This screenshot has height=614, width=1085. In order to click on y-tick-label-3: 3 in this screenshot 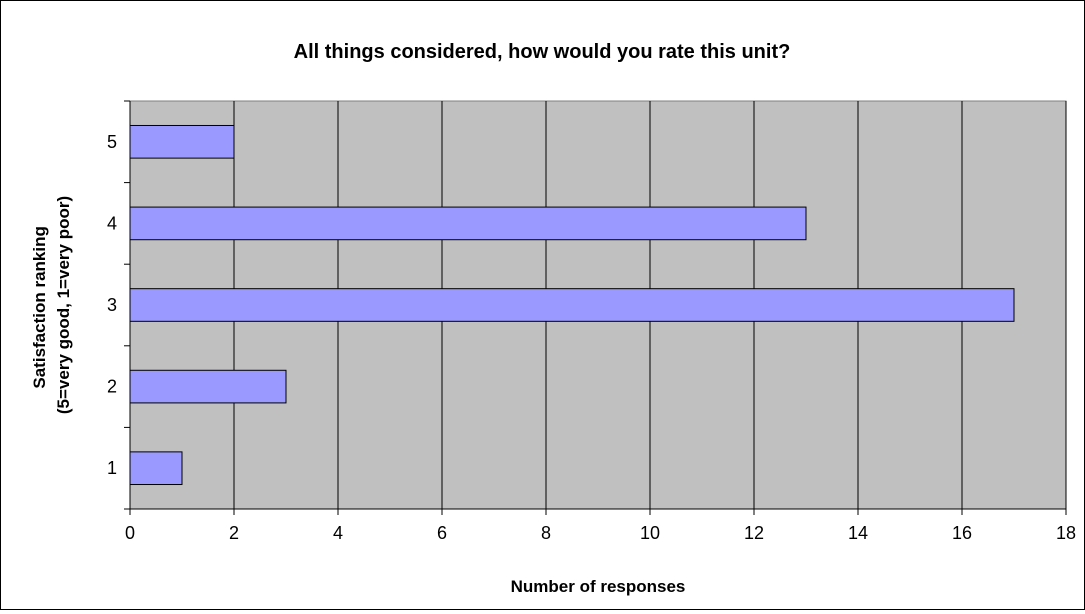, I will do `click(112, 305)`.